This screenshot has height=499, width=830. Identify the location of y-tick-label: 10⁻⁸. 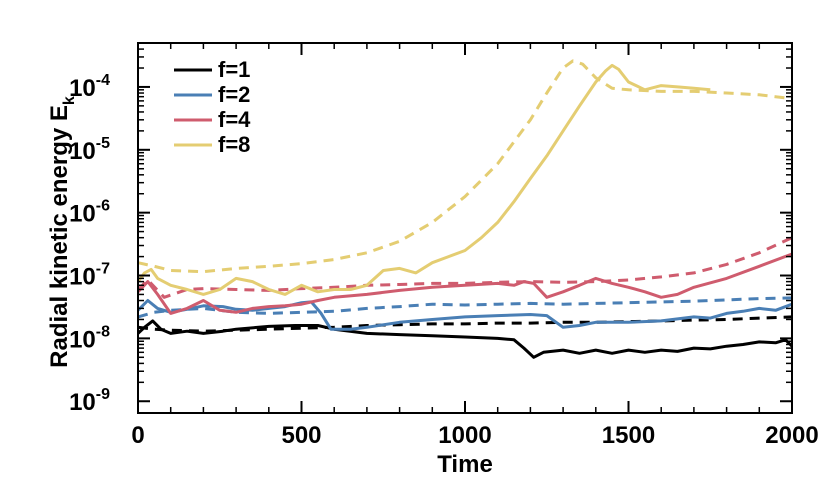
(89, 338).